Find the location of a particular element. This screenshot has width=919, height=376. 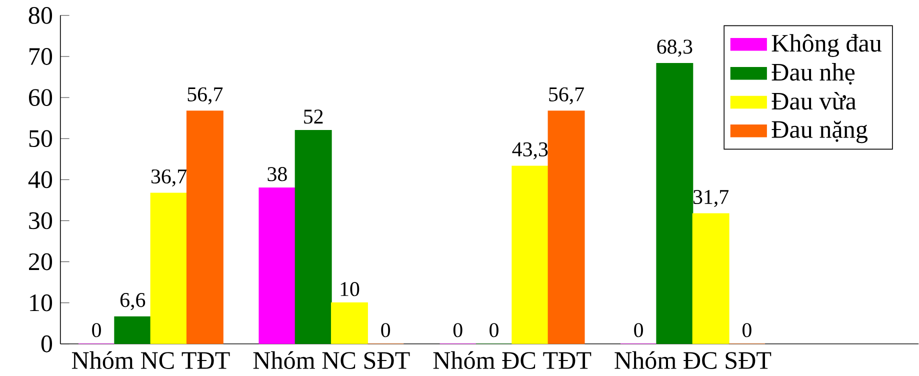

data-label: 38 is located at coordinates (277, 174).